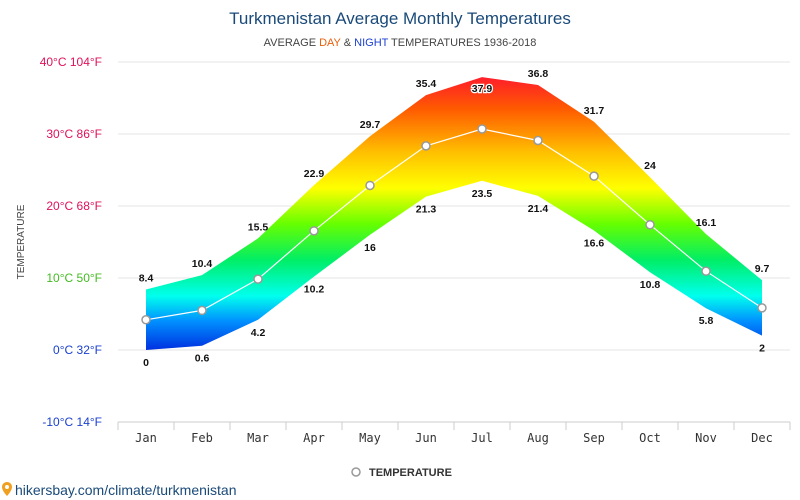 Image resolution: width=800 pixels, height=500 pixels. I want to click on day-value-label-feb: 10.4, so click(202, 264).